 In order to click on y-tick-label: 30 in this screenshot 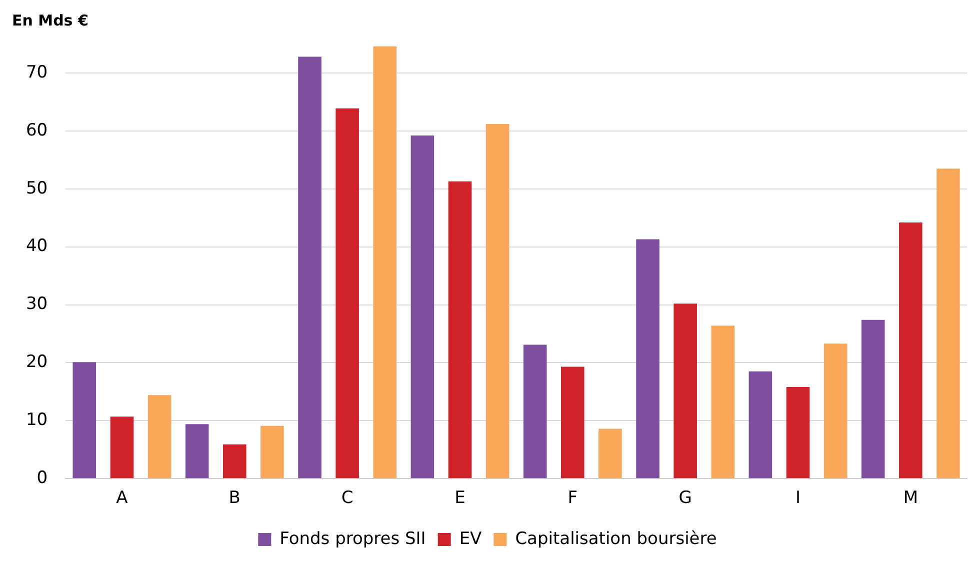, I will do `click(37, 304)`.